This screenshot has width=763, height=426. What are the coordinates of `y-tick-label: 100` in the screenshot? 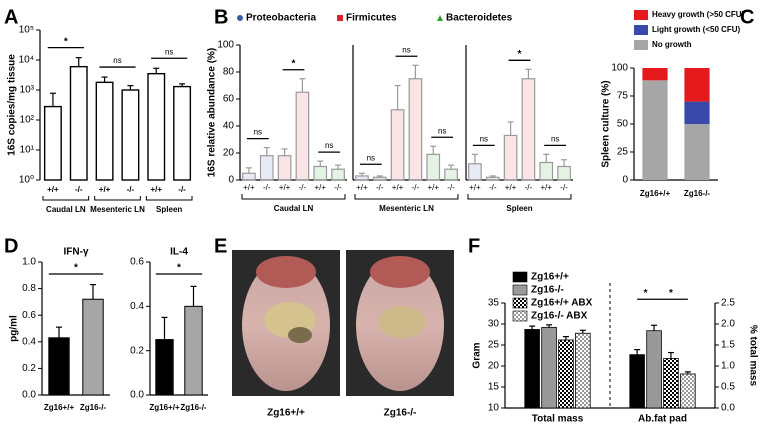 It's located at (619, 68).